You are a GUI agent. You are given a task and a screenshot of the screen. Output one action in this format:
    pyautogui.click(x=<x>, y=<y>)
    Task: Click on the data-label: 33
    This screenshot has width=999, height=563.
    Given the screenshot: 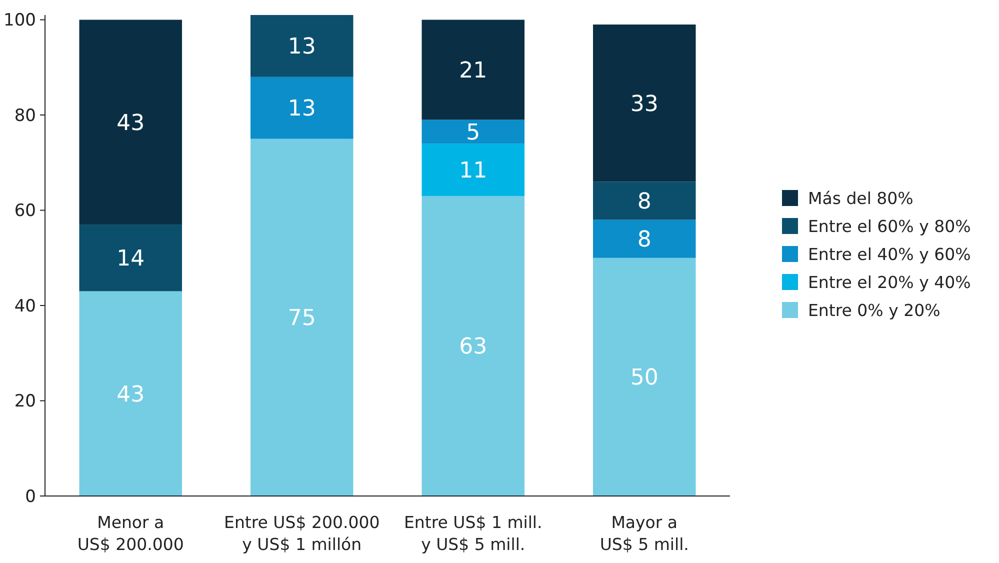 What is the action you would take?
    pyautogui.click(x=644, y=104)
    